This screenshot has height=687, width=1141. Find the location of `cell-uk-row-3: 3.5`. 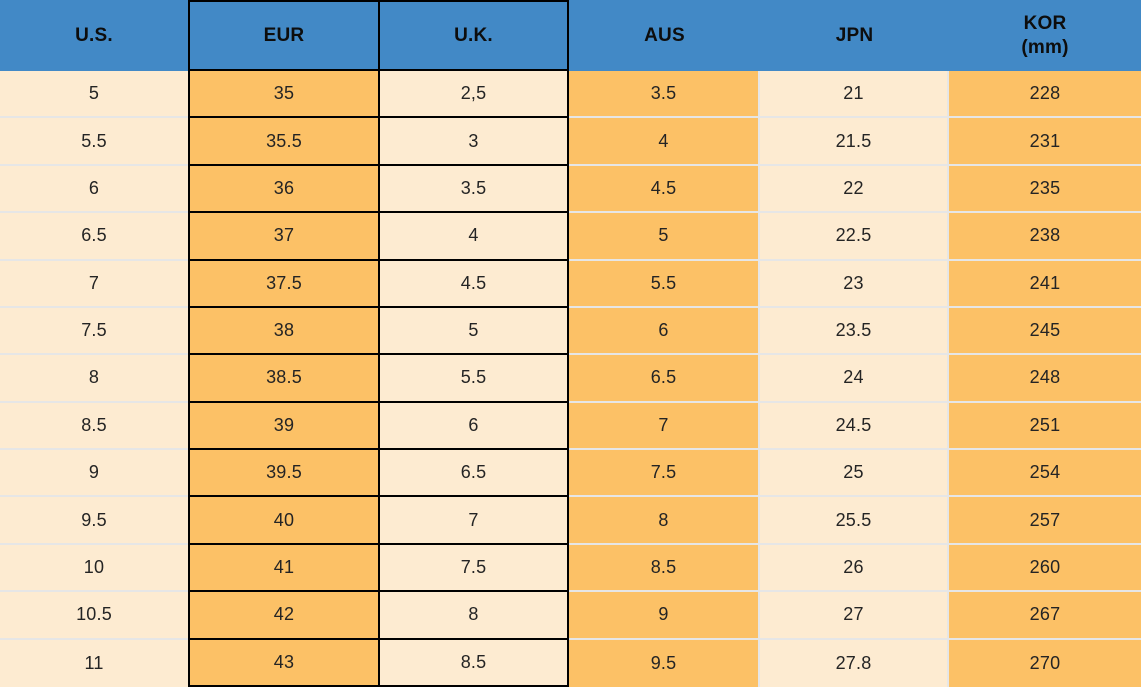

cell-uk-row-3: 3.5 is located at coordinates (474, 189).